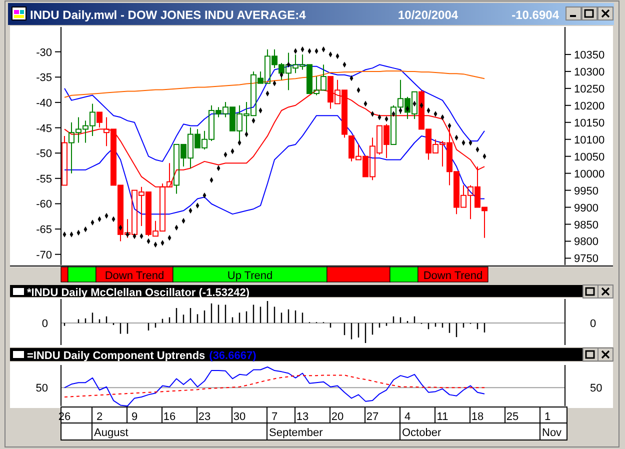  Describe the element at coordinates (586, 259) in the screenshot. I see `y2-tick-label: 9750` at that location.